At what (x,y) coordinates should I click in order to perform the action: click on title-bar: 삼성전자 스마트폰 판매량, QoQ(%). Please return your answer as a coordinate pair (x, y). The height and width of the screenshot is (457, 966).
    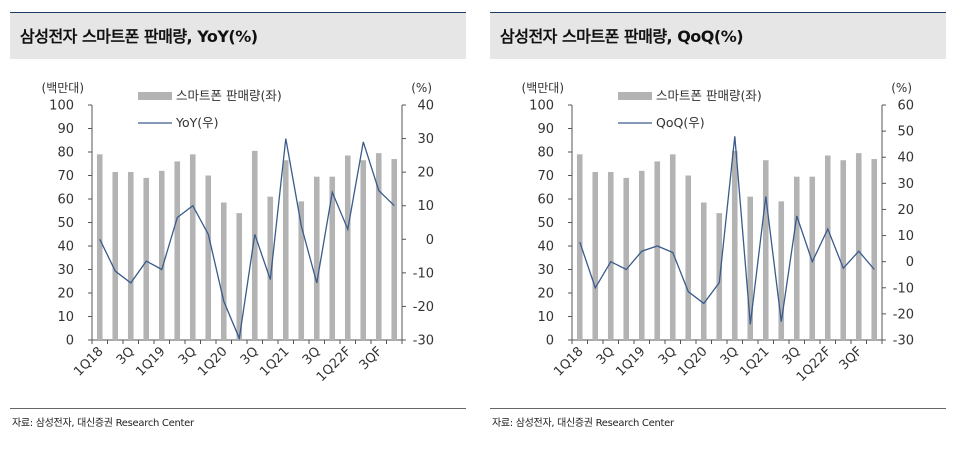
    Looking at the image, I should click on (718, 35).